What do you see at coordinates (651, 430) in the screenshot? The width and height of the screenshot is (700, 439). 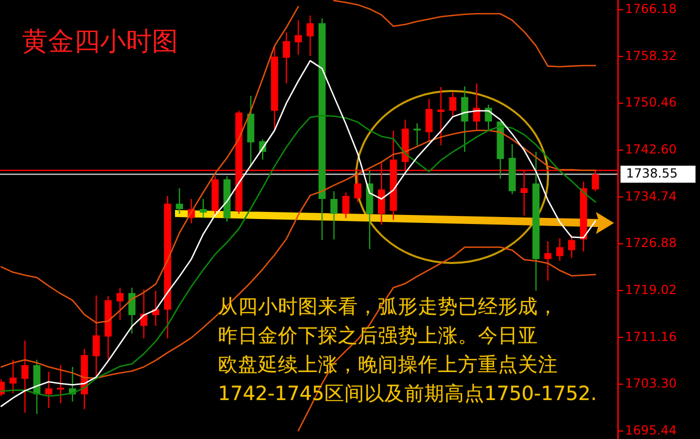 I see `y-tick-label: 1695.44` at bounding box center [651, 430].